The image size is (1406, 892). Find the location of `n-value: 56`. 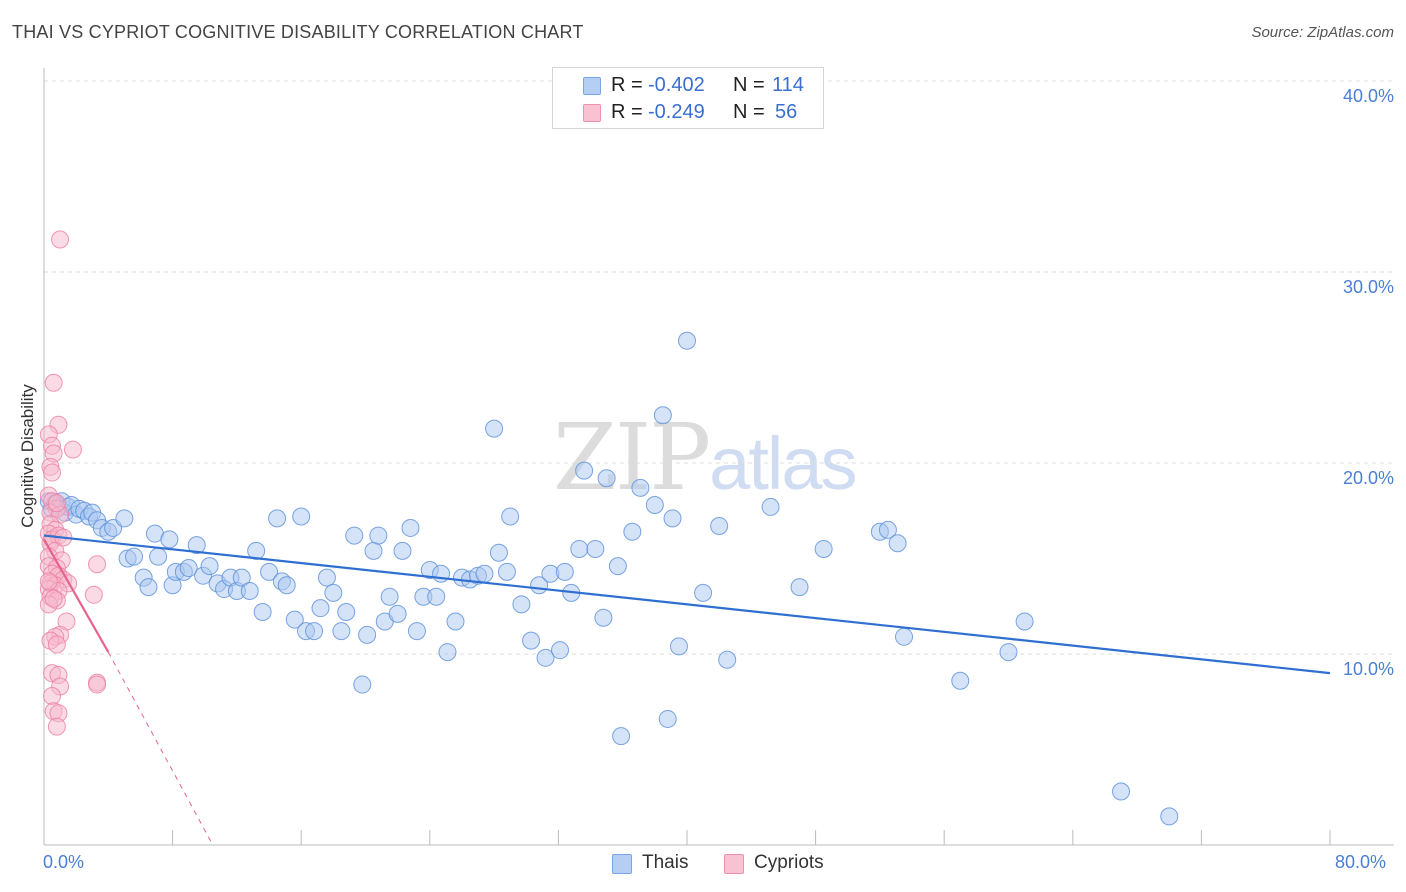

n-value: 56 is located at coordinates (786, 112).